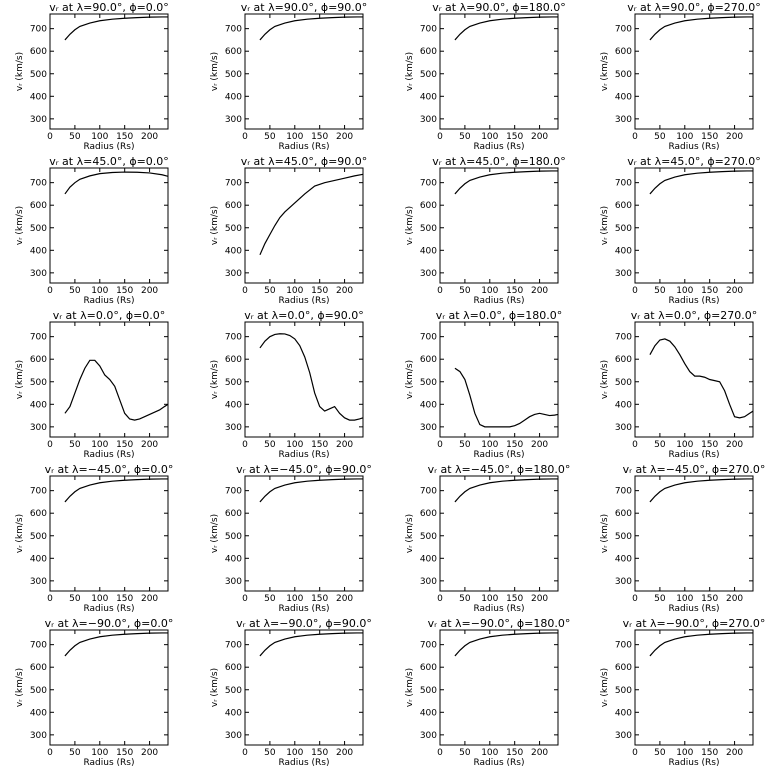 This screenshot has height=773, width=768. Describe the element at coordinates (109, 7) in the screenshot. I see `panel-title: vᵣ at λ=90.0°, ϕ=0.0°` at that location.